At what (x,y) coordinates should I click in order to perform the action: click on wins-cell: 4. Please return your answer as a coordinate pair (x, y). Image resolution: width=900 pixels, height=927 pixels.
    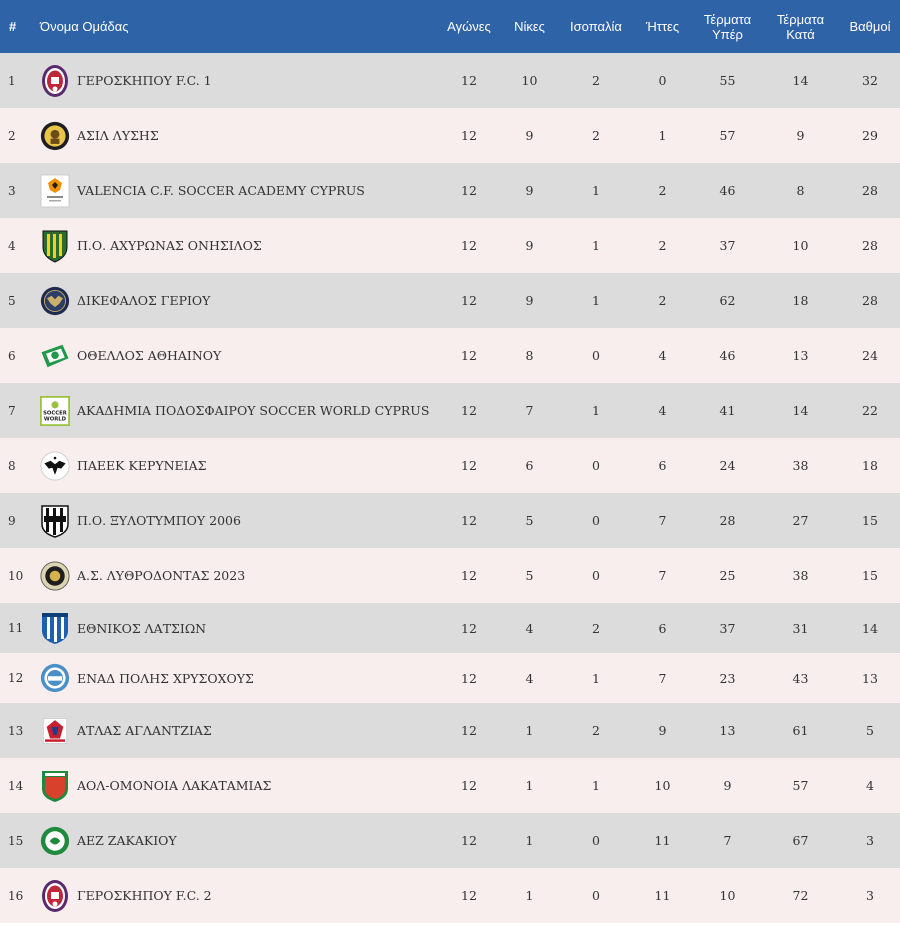
    Looking at the image, I should click on (529, 678).